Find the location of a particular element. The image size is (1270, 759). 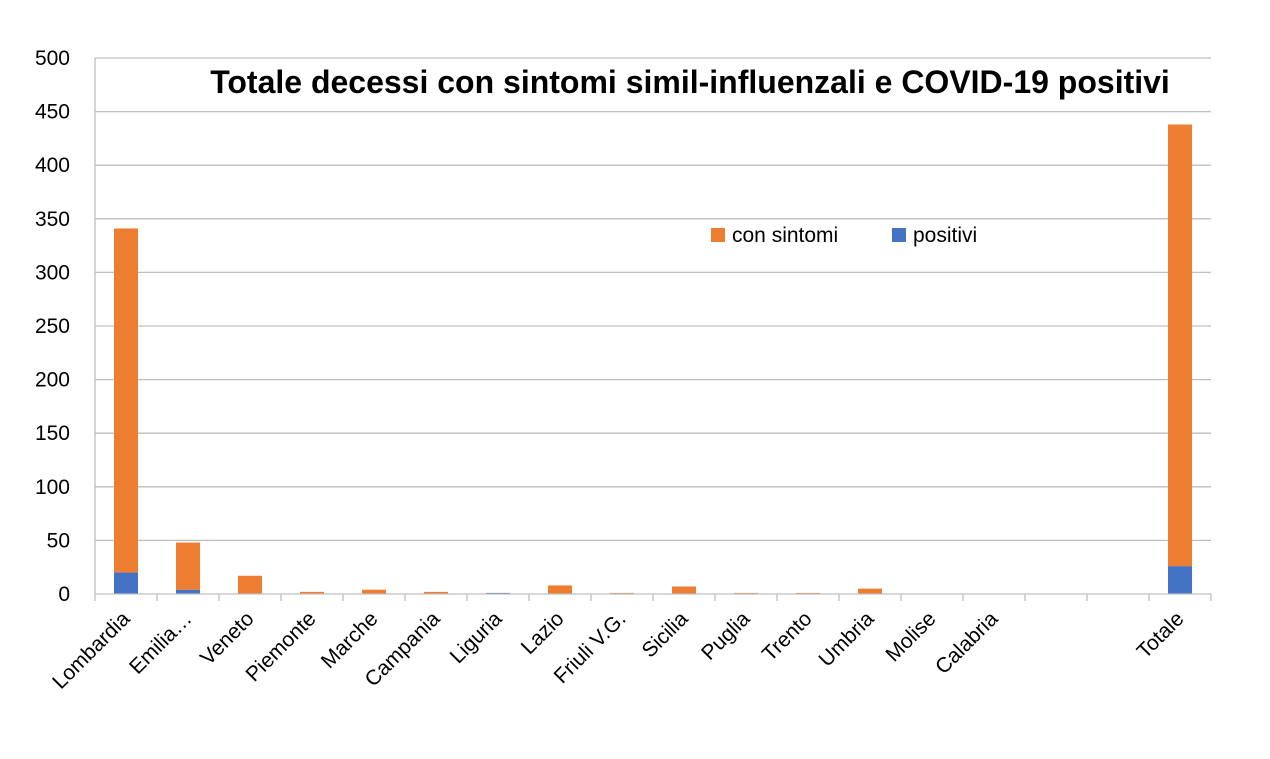

legend-label: positivi is located at coordinates (945, 235).